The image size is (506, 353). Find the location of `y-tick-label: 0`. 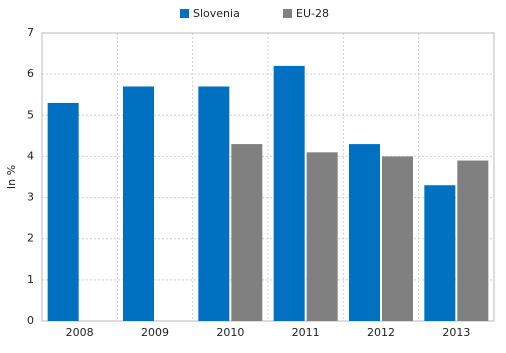

y-tick-label: 0 is located at coordinates (30, 320).